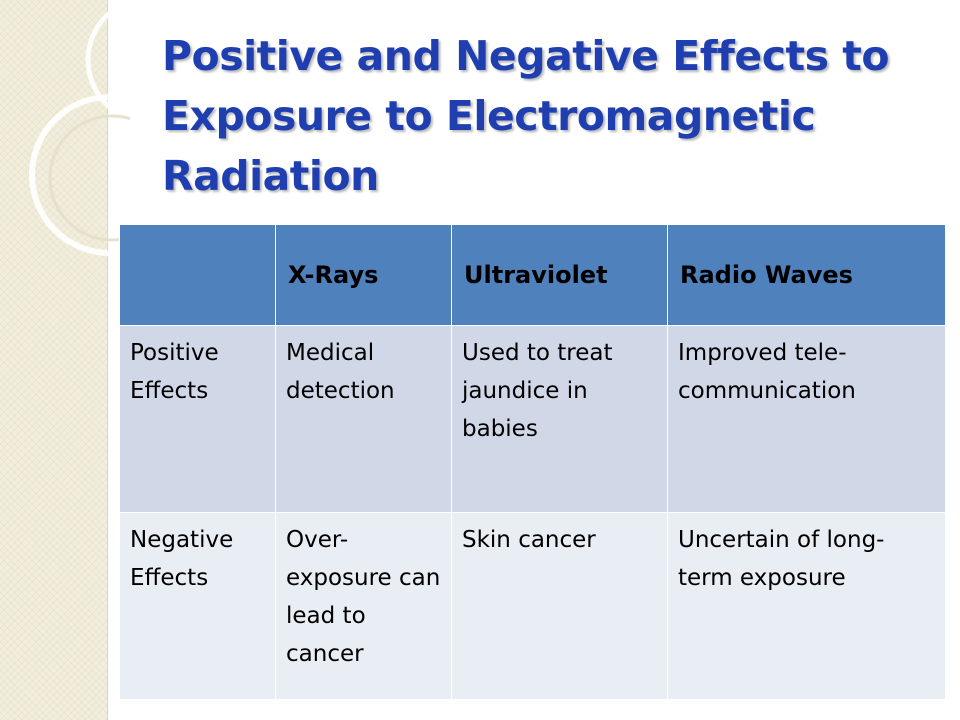 The width and height of the screenshot is (960, 720). Describe the element at coordinates (806, 419) in the screenshot. I see `cell-positive-radio-waves: Improved tele-communication` at that location.